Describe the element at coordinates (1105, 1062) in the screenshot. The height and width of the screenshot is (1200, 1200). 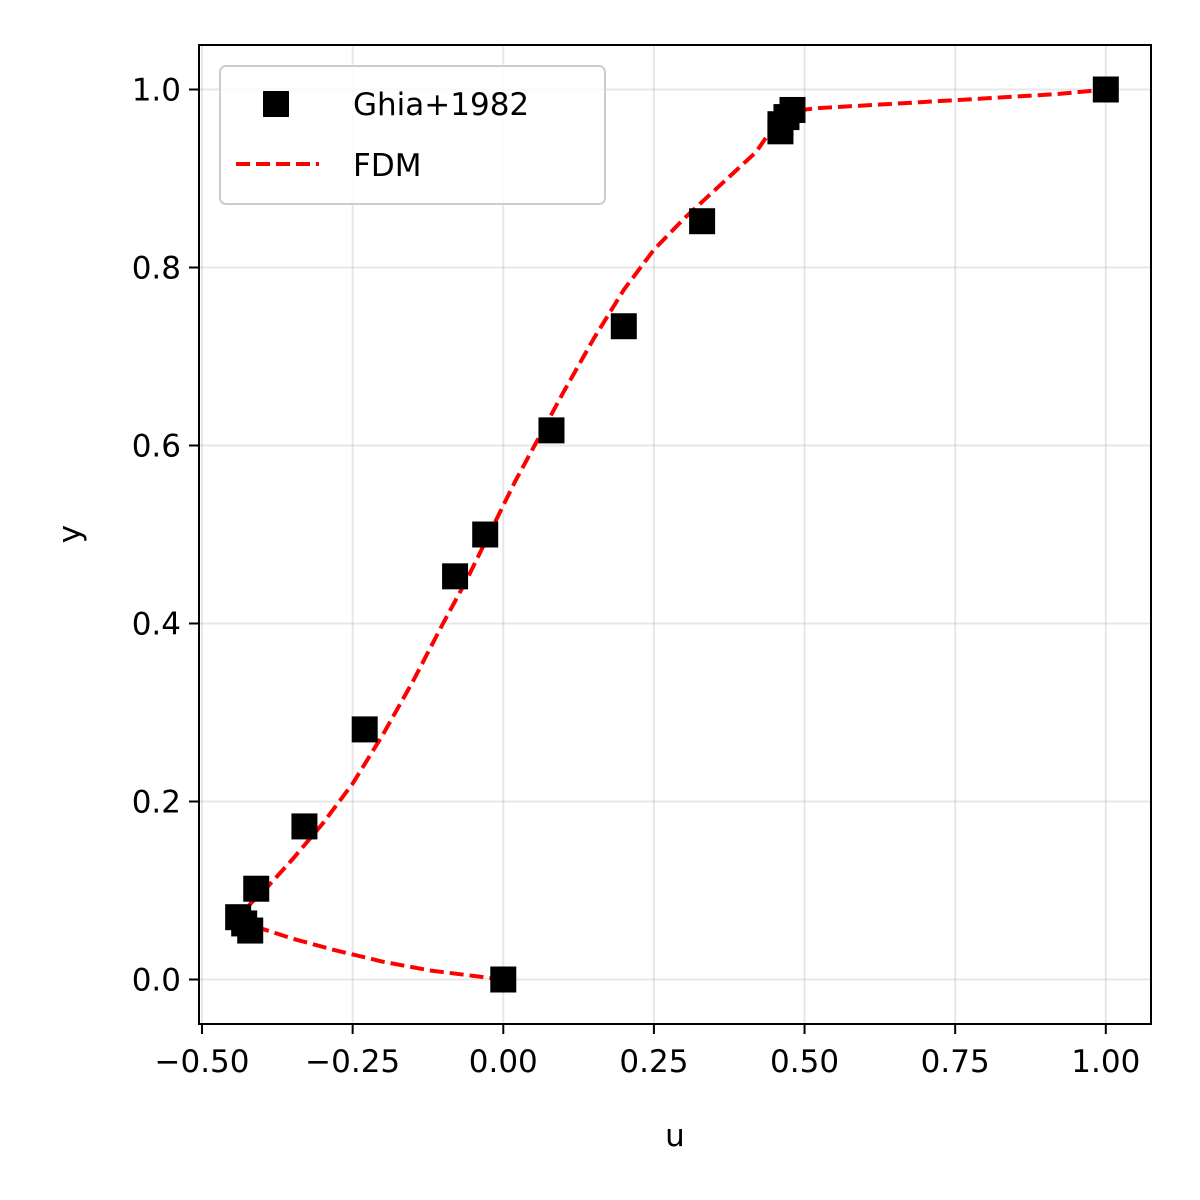
I see `x-tick-label: 1.00` at that location.